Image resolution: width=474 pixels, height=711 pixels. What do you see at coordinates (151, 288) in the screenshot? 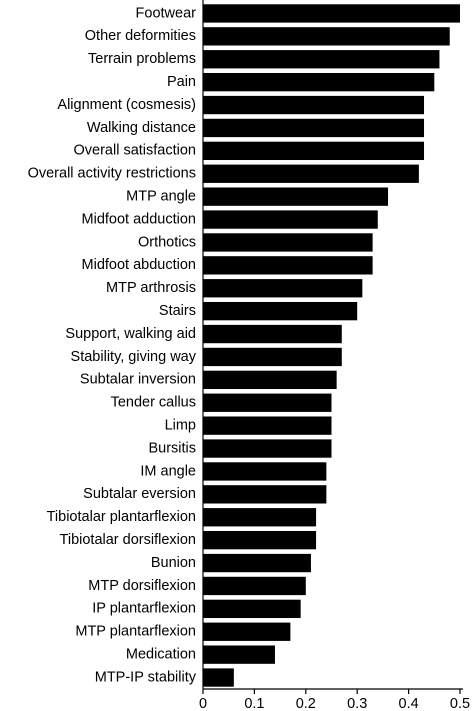
I see `y-tick-label: MTP arthrosis` at bounding box center [151, 288].